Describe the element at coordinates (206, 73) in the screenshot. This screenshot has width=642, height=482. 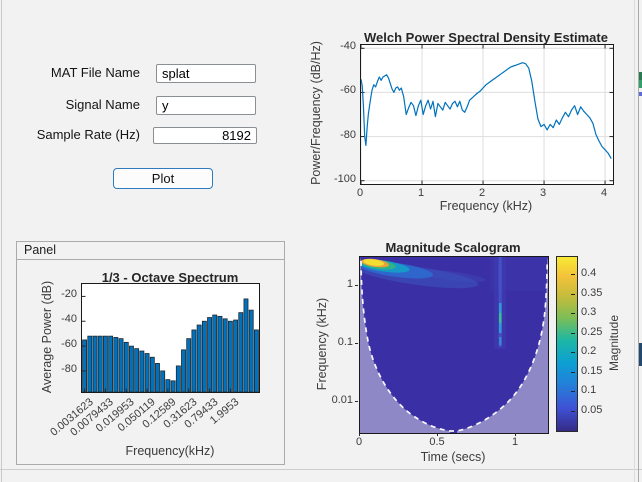
I see `mat-file-name-input` at that location.